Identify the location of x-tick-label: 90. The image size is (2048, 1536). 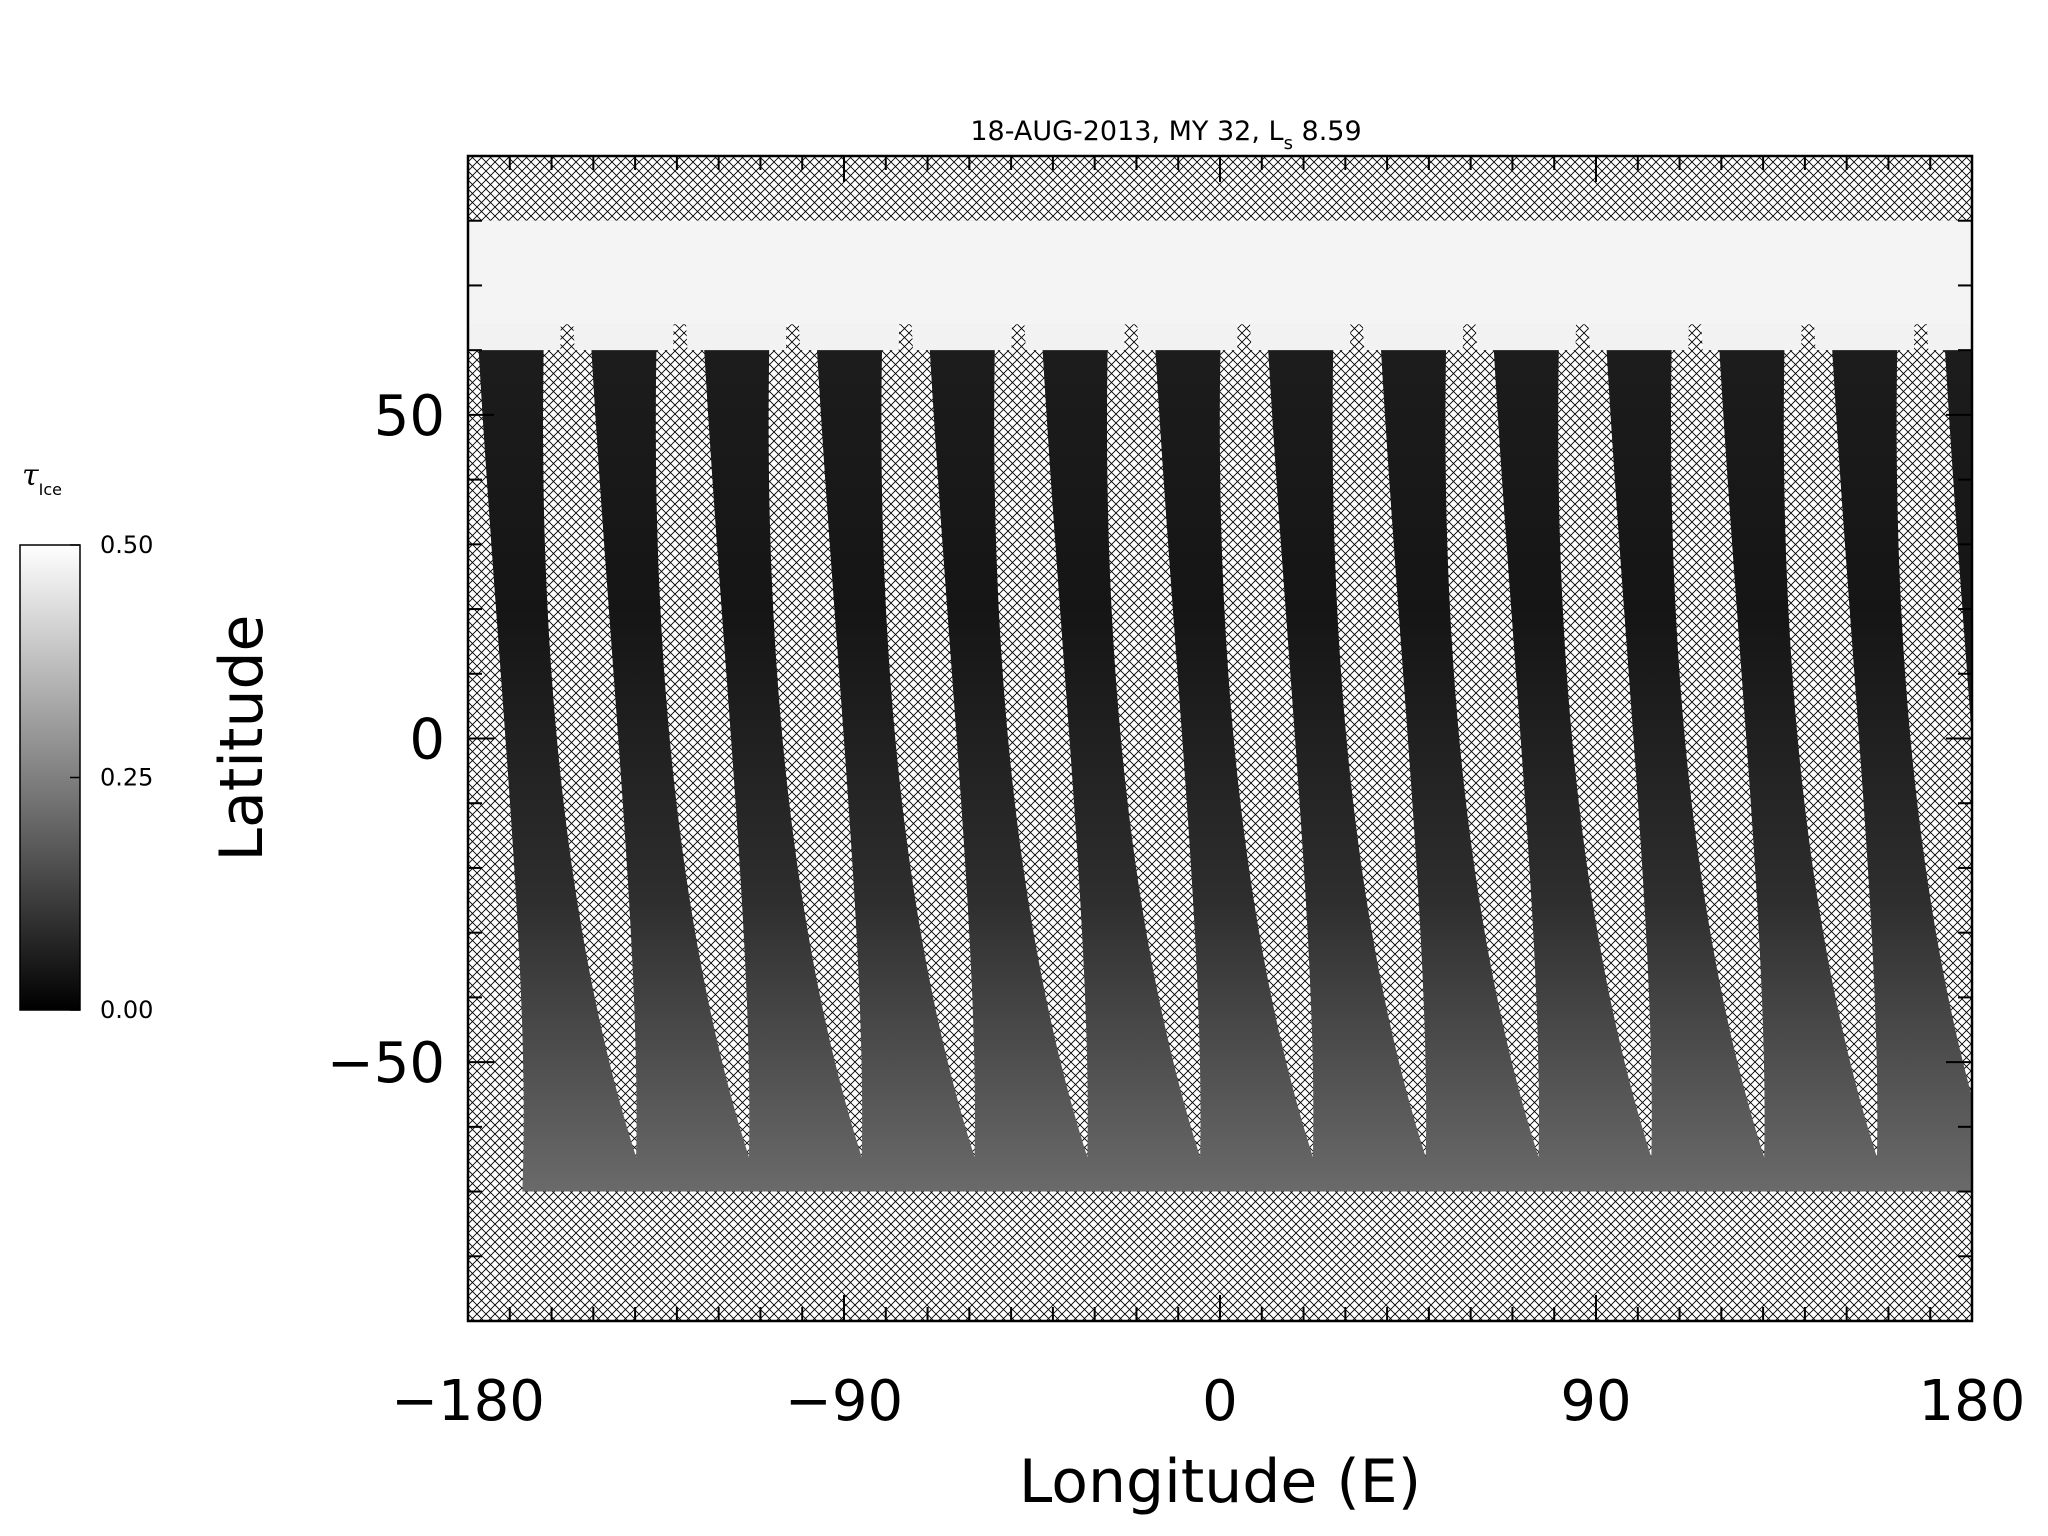
(1595, 1401).